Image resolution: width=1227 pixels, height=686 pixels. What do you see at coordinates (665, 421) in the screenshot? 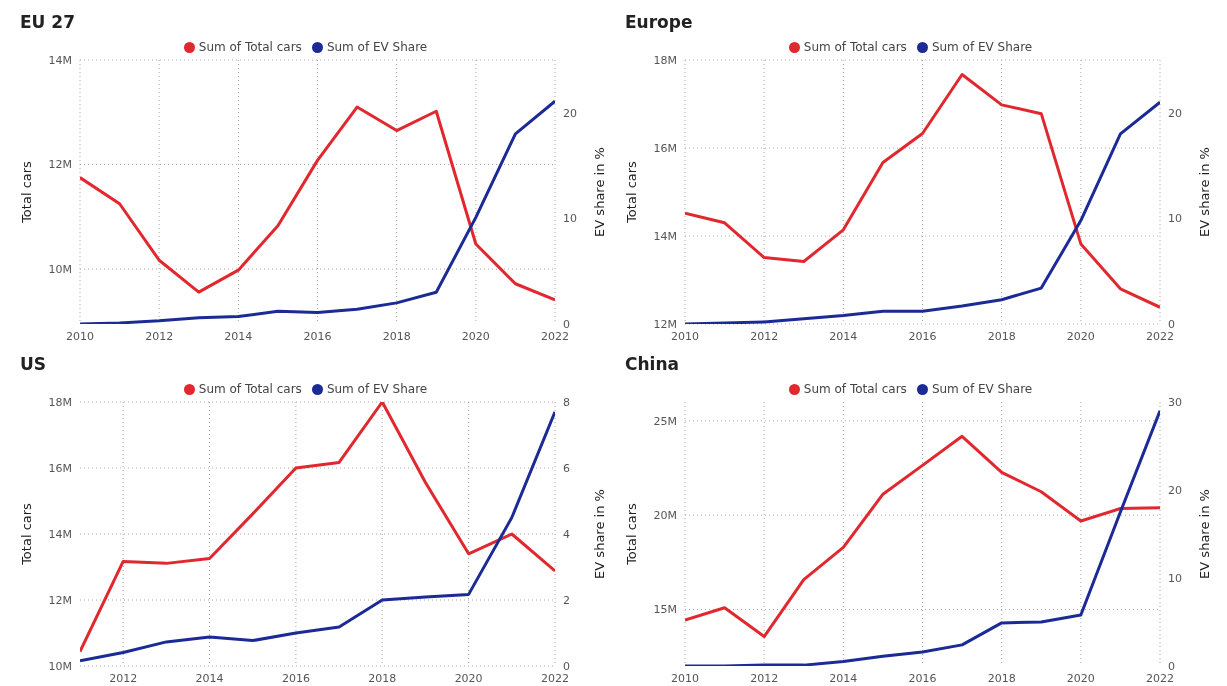
I see `y-tick-label: 25M` at bounding box center [665, 421].